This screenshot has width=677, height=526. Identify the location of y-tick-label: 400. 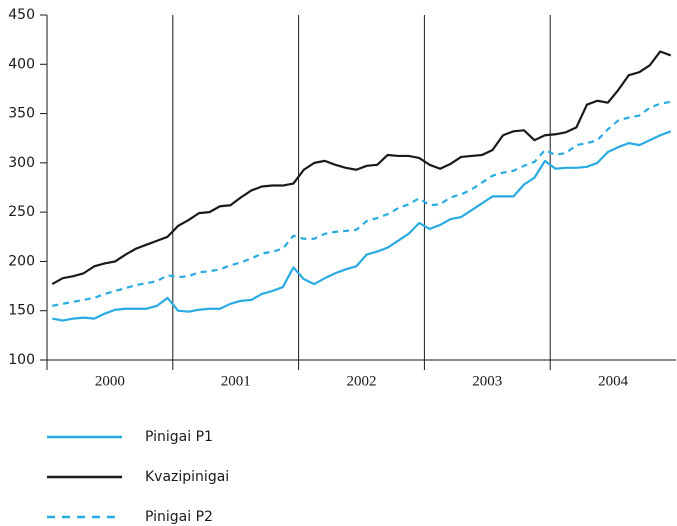
(21, 64).